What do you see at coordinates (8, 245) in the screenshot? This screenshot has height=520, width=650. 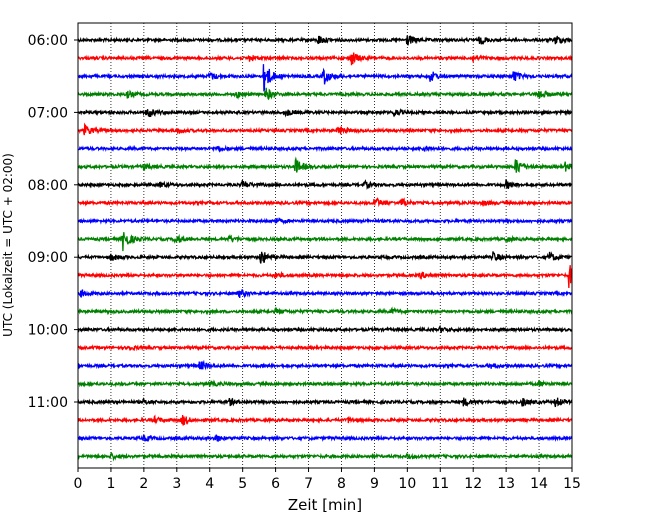 I see `y-axis-label: UTC (Lokalzeit = UTC + 02:00)` at bounding box center [8, 245].